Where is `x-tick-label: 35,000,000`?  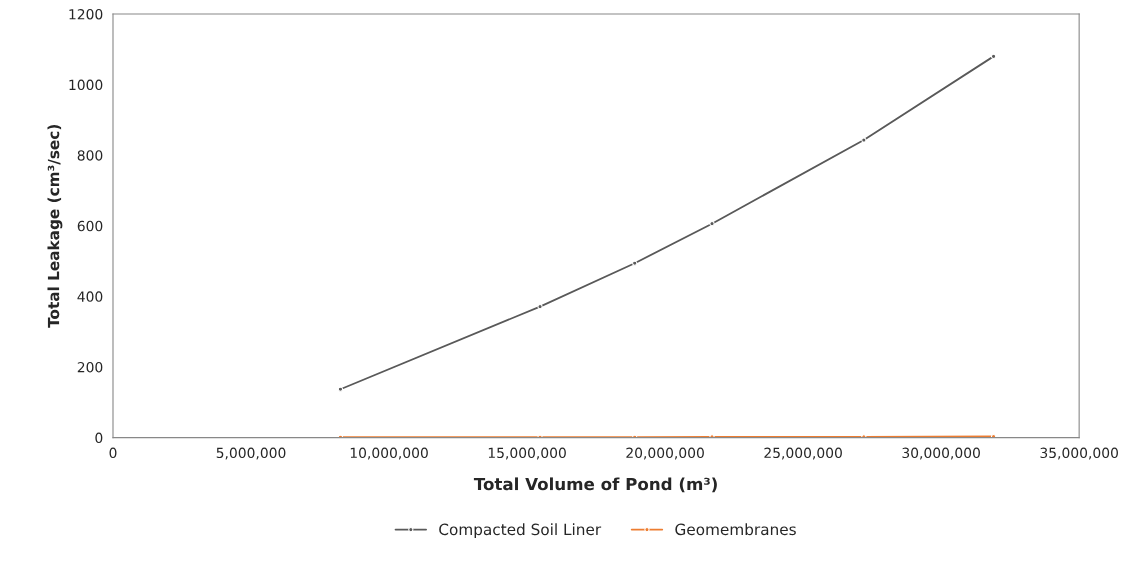
x-tick-label: 35,000,000 is located at coordinates (1079, 453).